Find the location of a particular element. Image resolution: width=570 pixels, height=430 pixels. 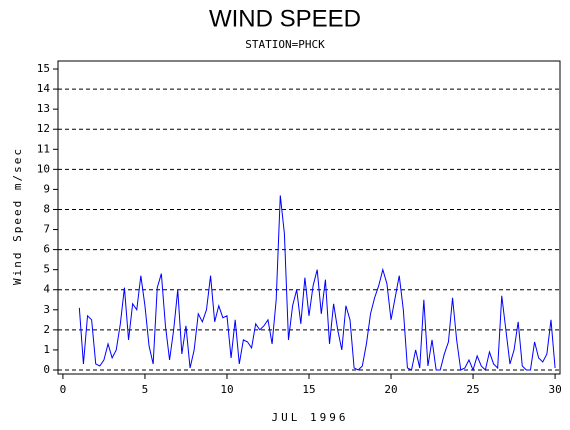

y-tick-label: 8 is located at coordinates (46, 208).